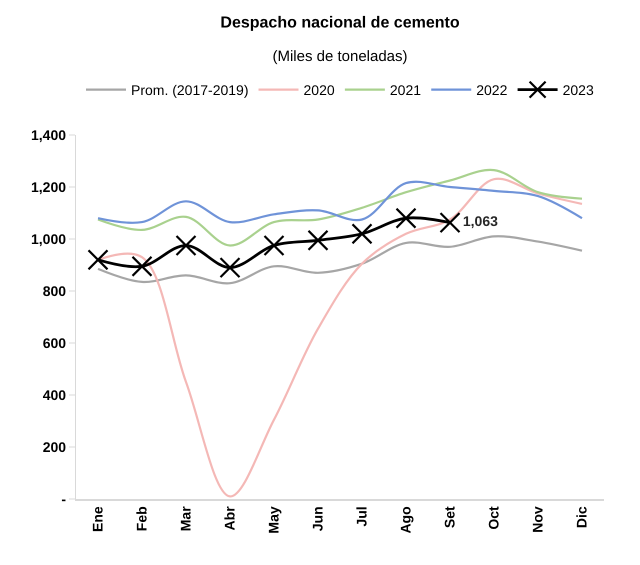 The width and height of the screenshot is (640, 565). I want to click on chart-title: Despacho nacional de cemento, so click(340, 23).